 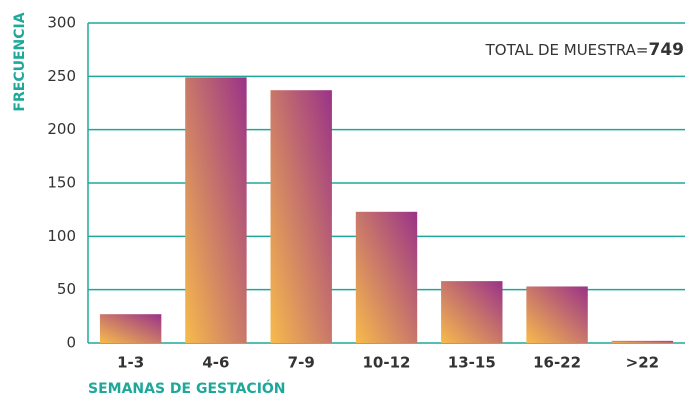 What do you see at coordinates (187, 388) in the screenshot?
I see `x-axis-title: SEMANAS DE GESTACIÓN` at bounding box center [187, 388].